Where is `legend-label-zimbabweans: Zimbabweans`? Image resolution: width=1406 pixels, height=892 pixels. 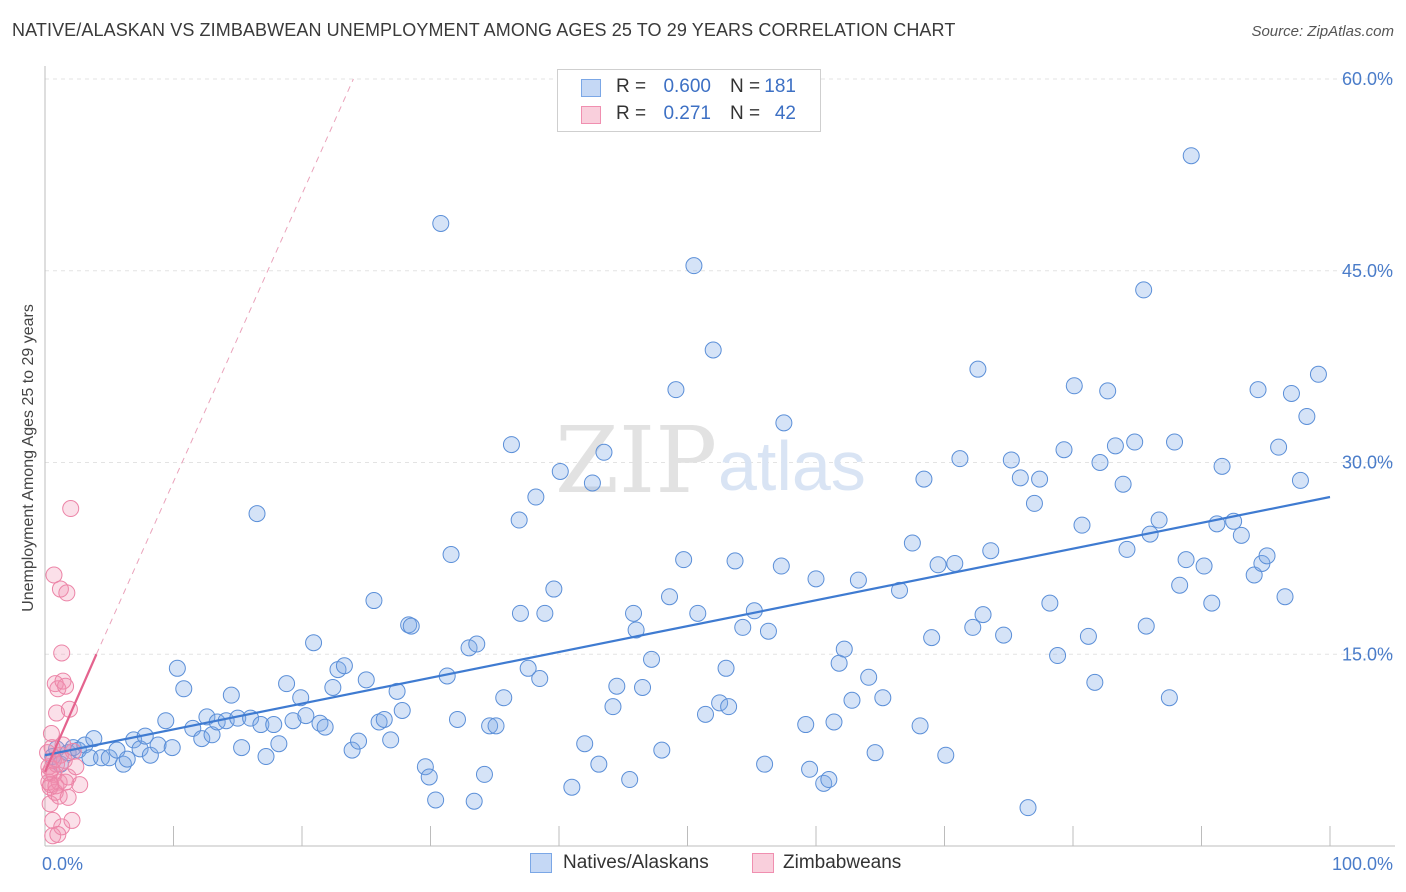 legend-label-zimbabweans: Zimbabweans is located at coordinates (842, 862).